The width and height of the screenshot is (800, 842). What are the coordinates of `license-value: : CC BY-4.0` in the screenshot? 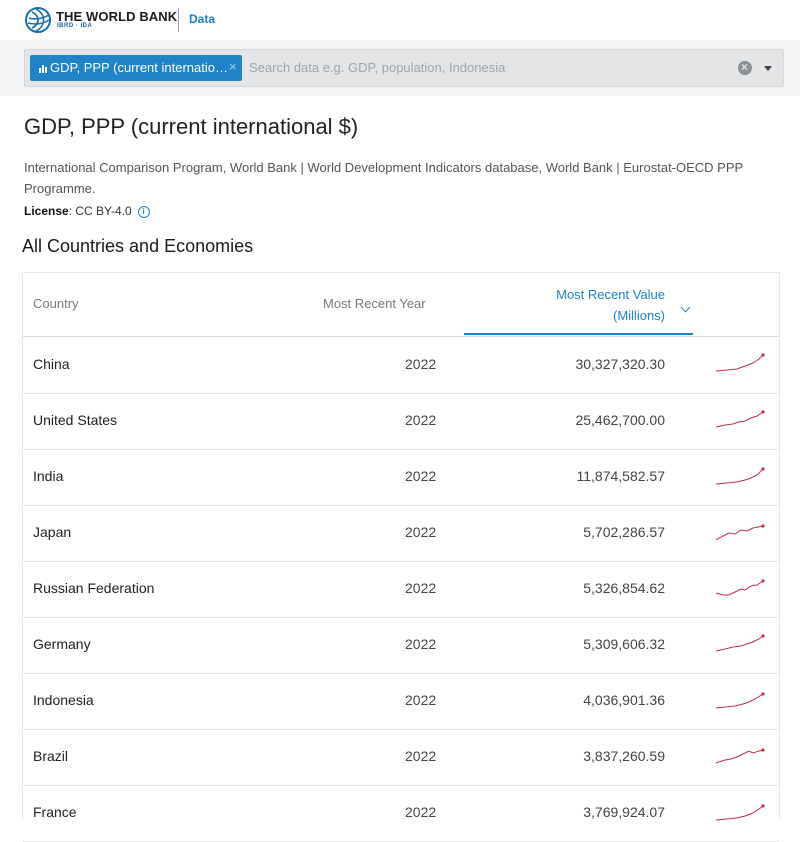 It's located at (100, 211).